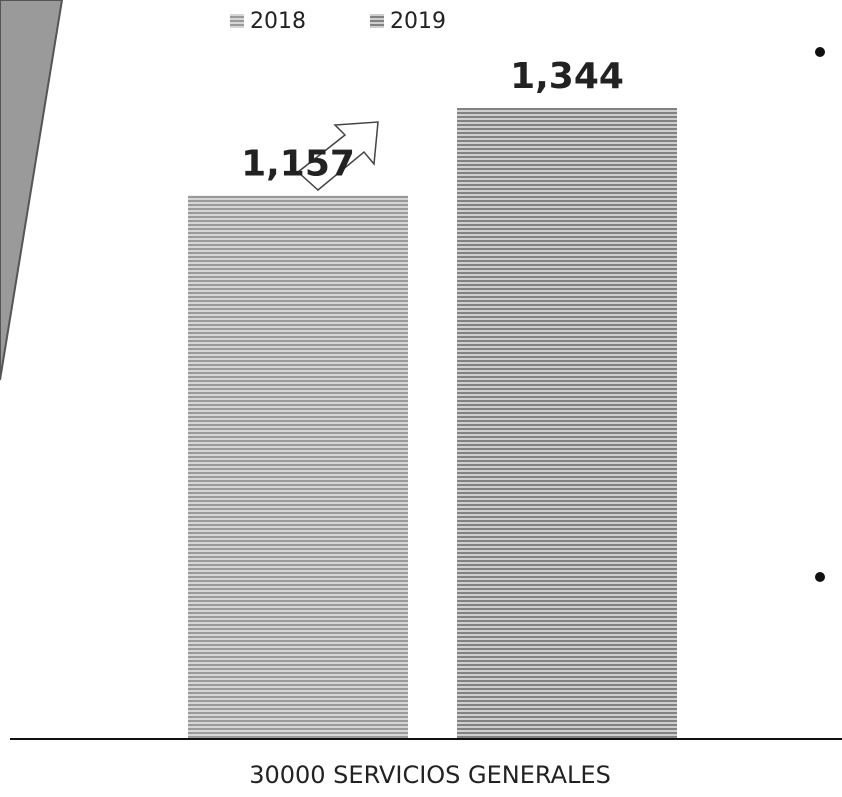  I want to click on x-tick-label: 30000 SERVICIOS GENERALES, so click(430, 775).